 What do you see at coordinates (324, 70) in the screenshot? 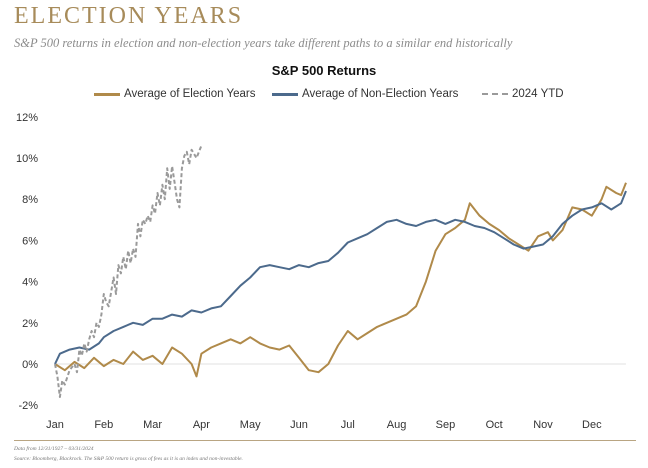
I see `chart-title: S&P 500 Returns` at bounding box center [324, 70].